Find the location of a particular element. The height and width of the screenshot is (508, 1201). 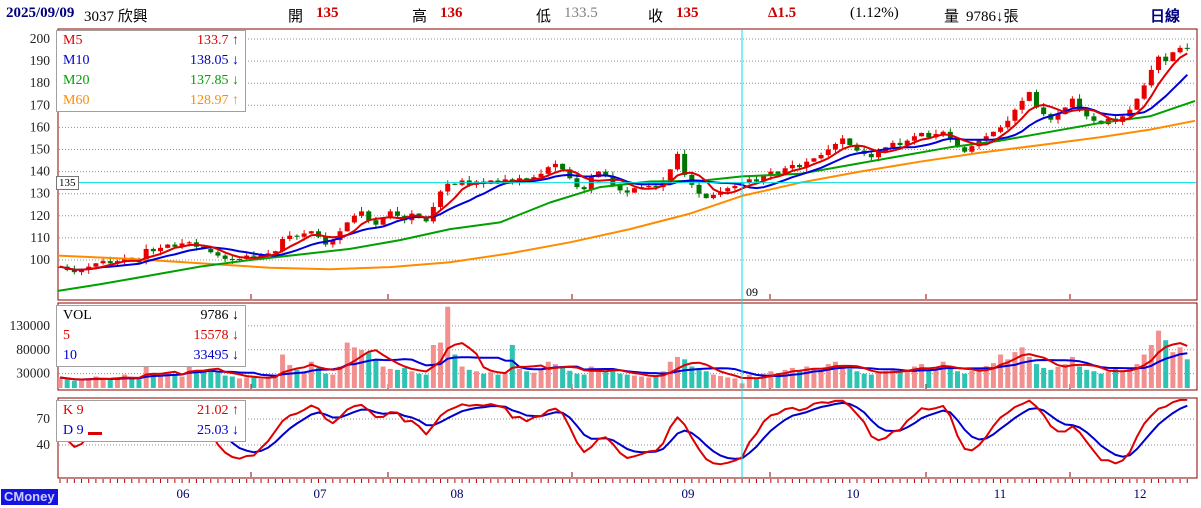

ma20-value: 137.85 is located at coordinates (209, 80).